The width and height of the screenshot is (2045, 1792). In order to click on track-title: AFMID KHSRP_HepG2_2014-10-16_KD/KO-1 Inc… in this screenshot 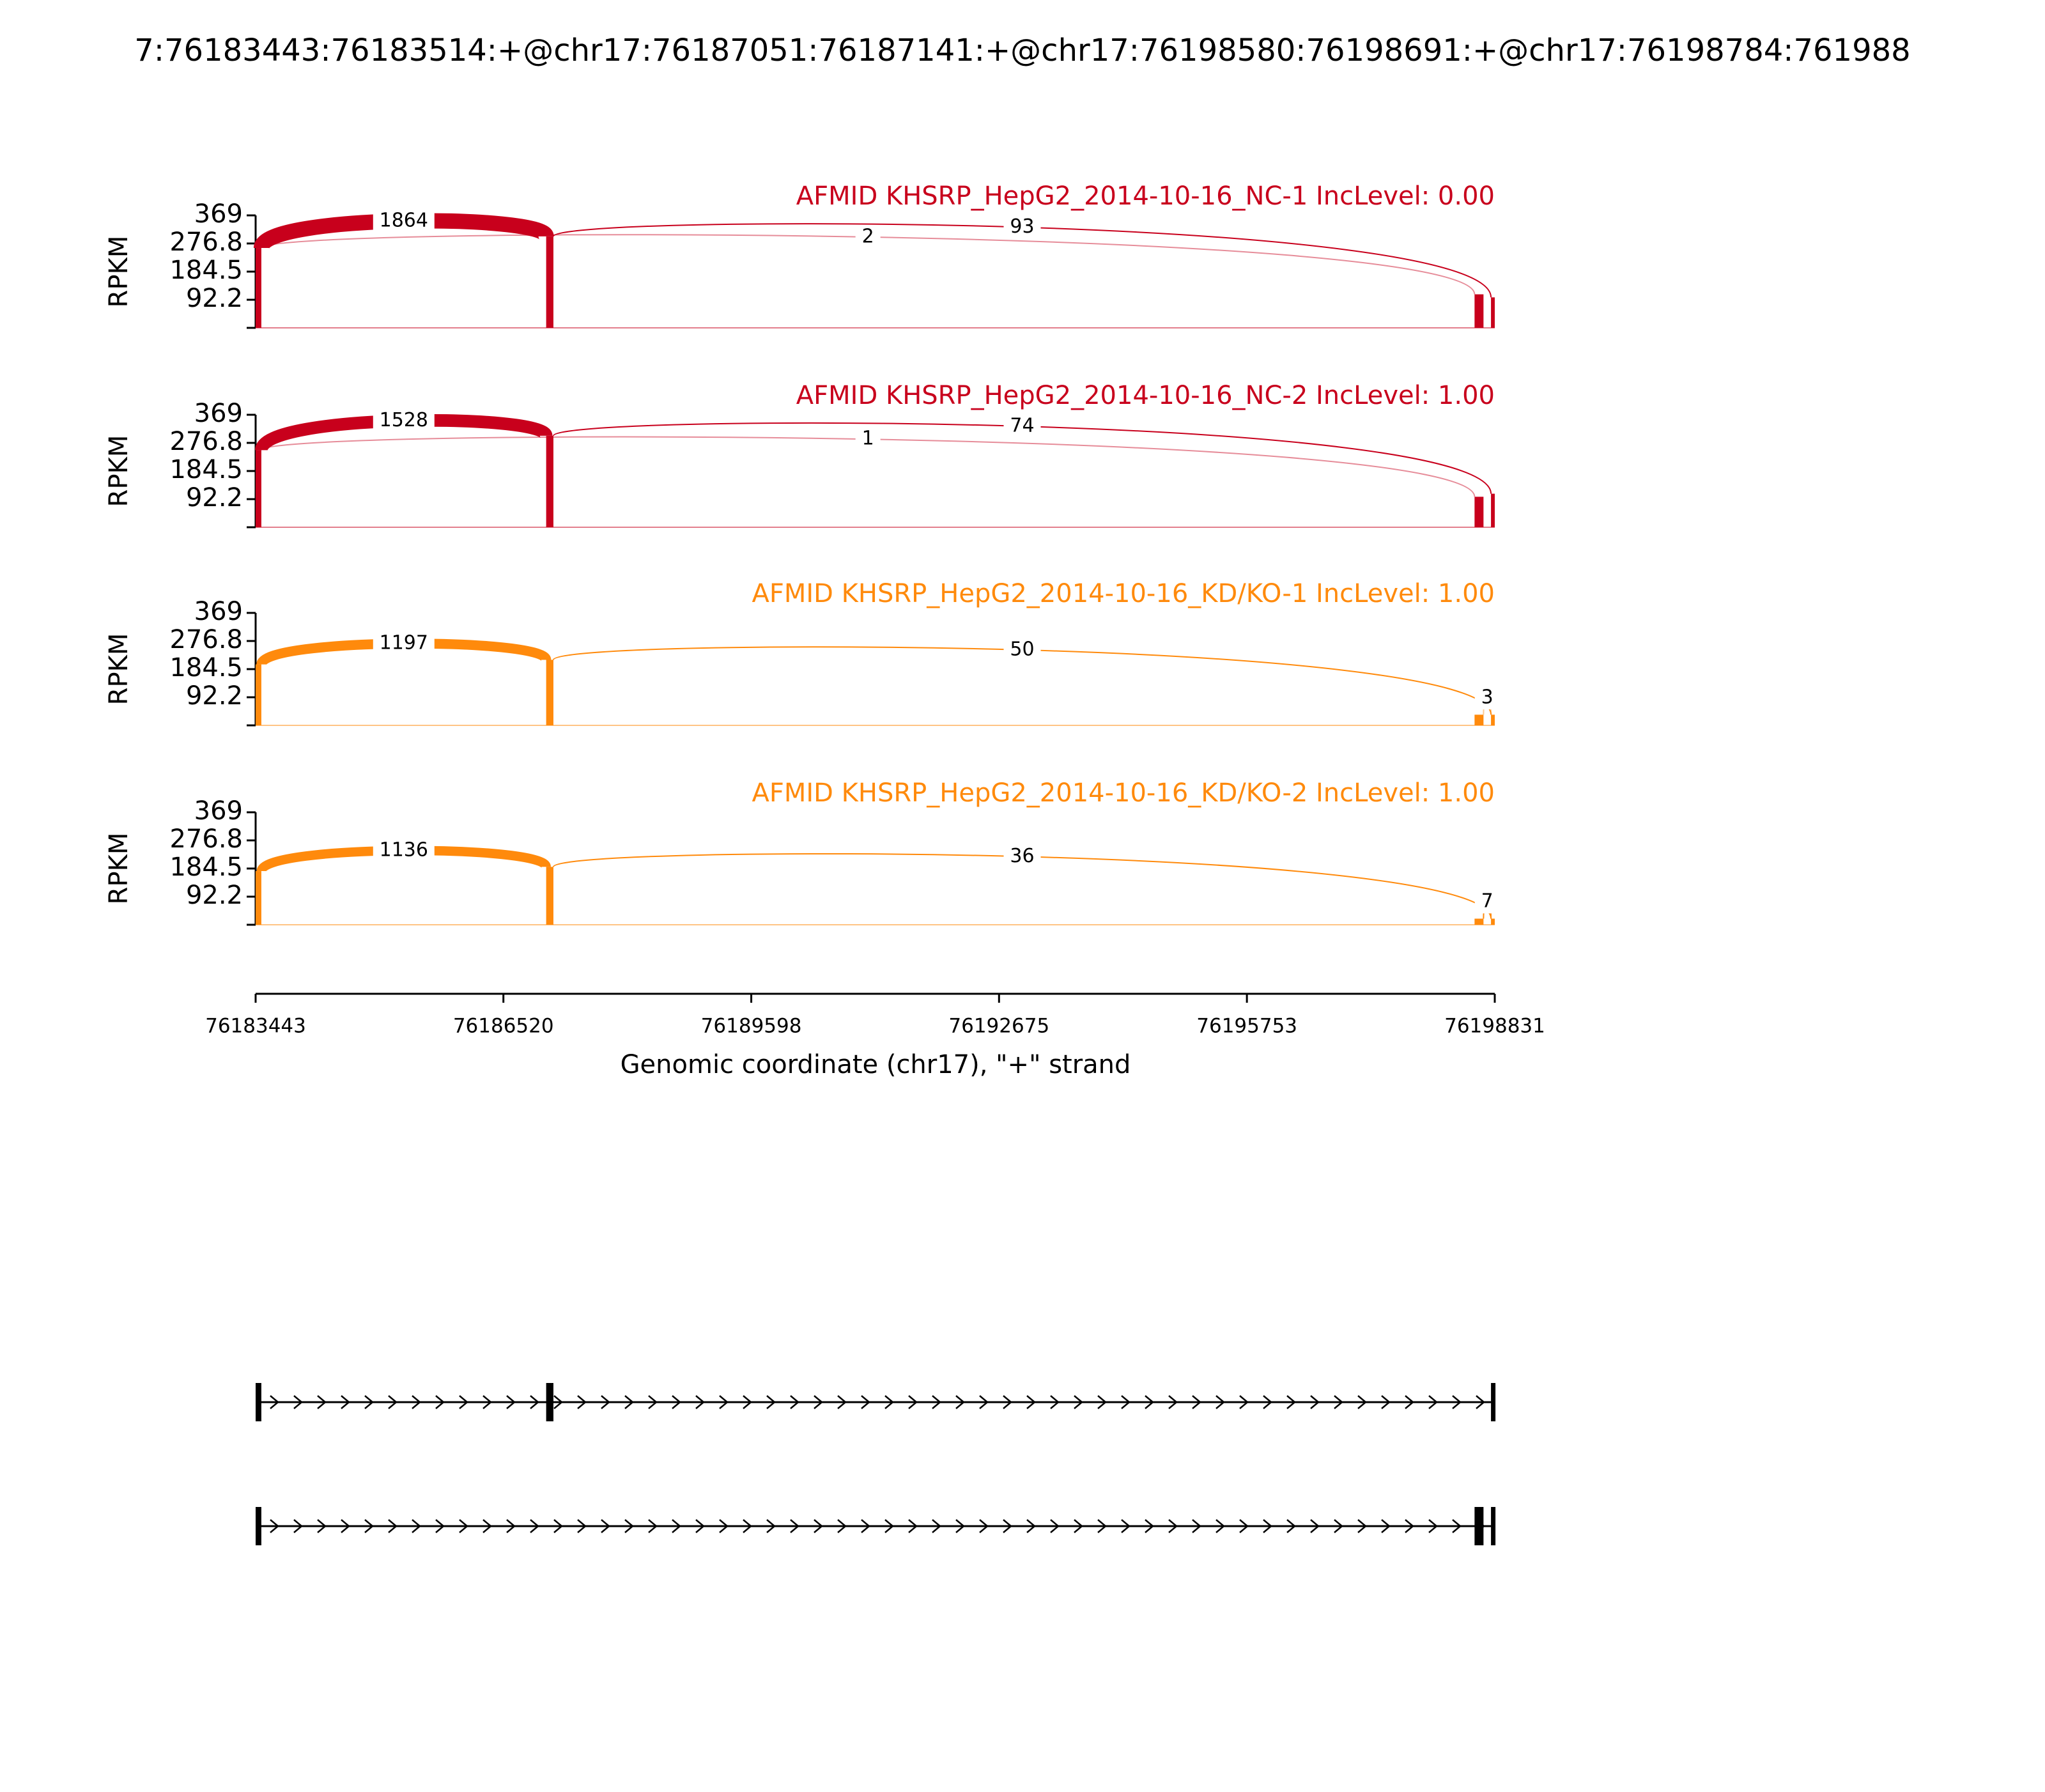, I will do `click(1123, 593)`.